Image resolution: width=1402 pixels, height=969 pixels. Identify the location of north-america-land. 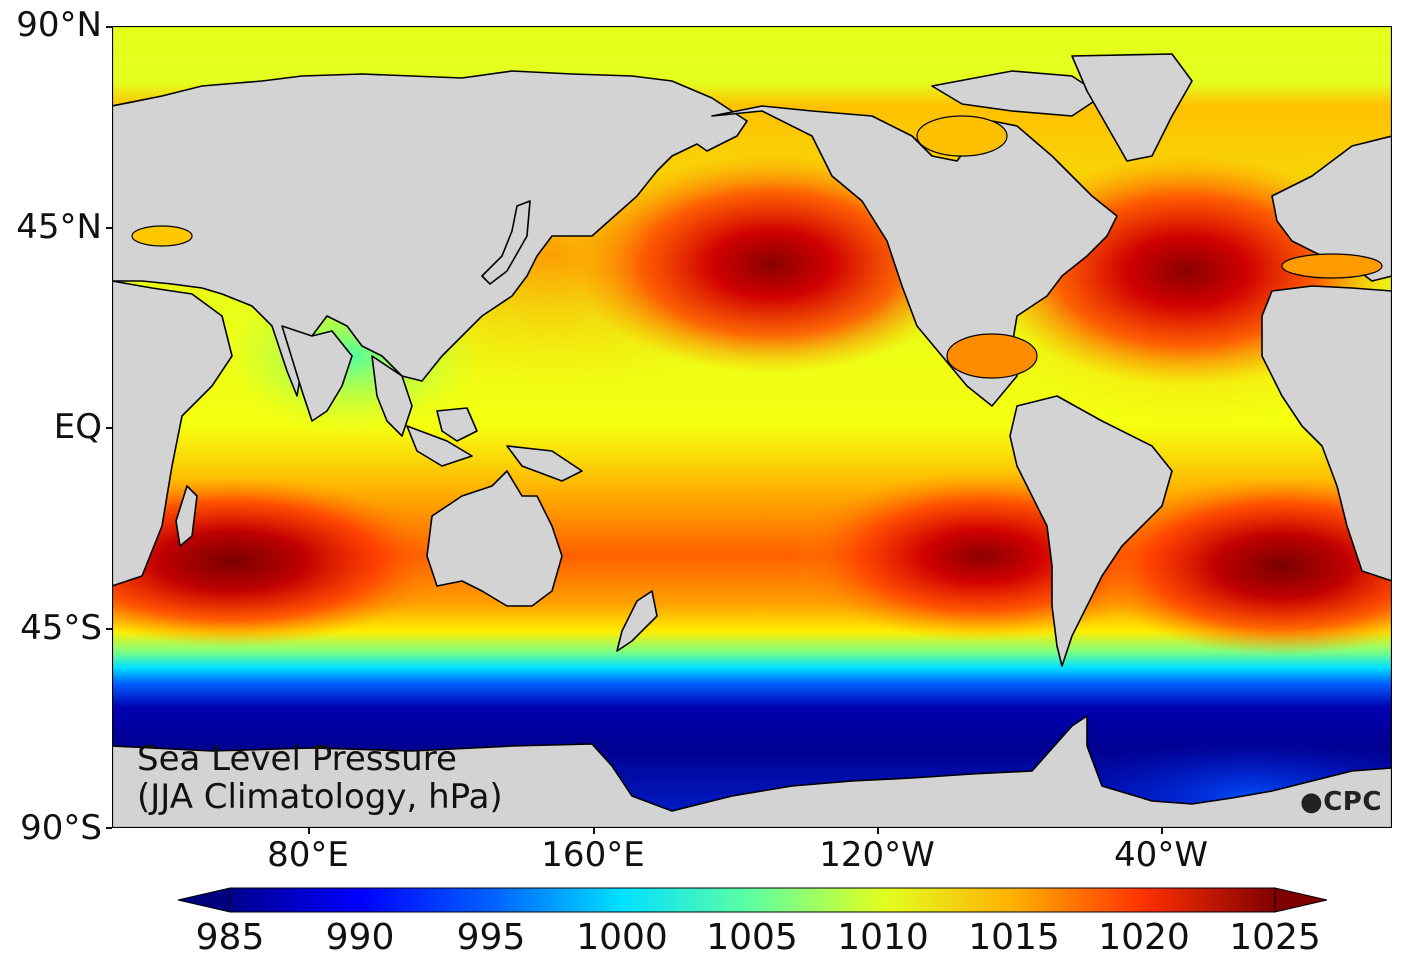
(914, 256).